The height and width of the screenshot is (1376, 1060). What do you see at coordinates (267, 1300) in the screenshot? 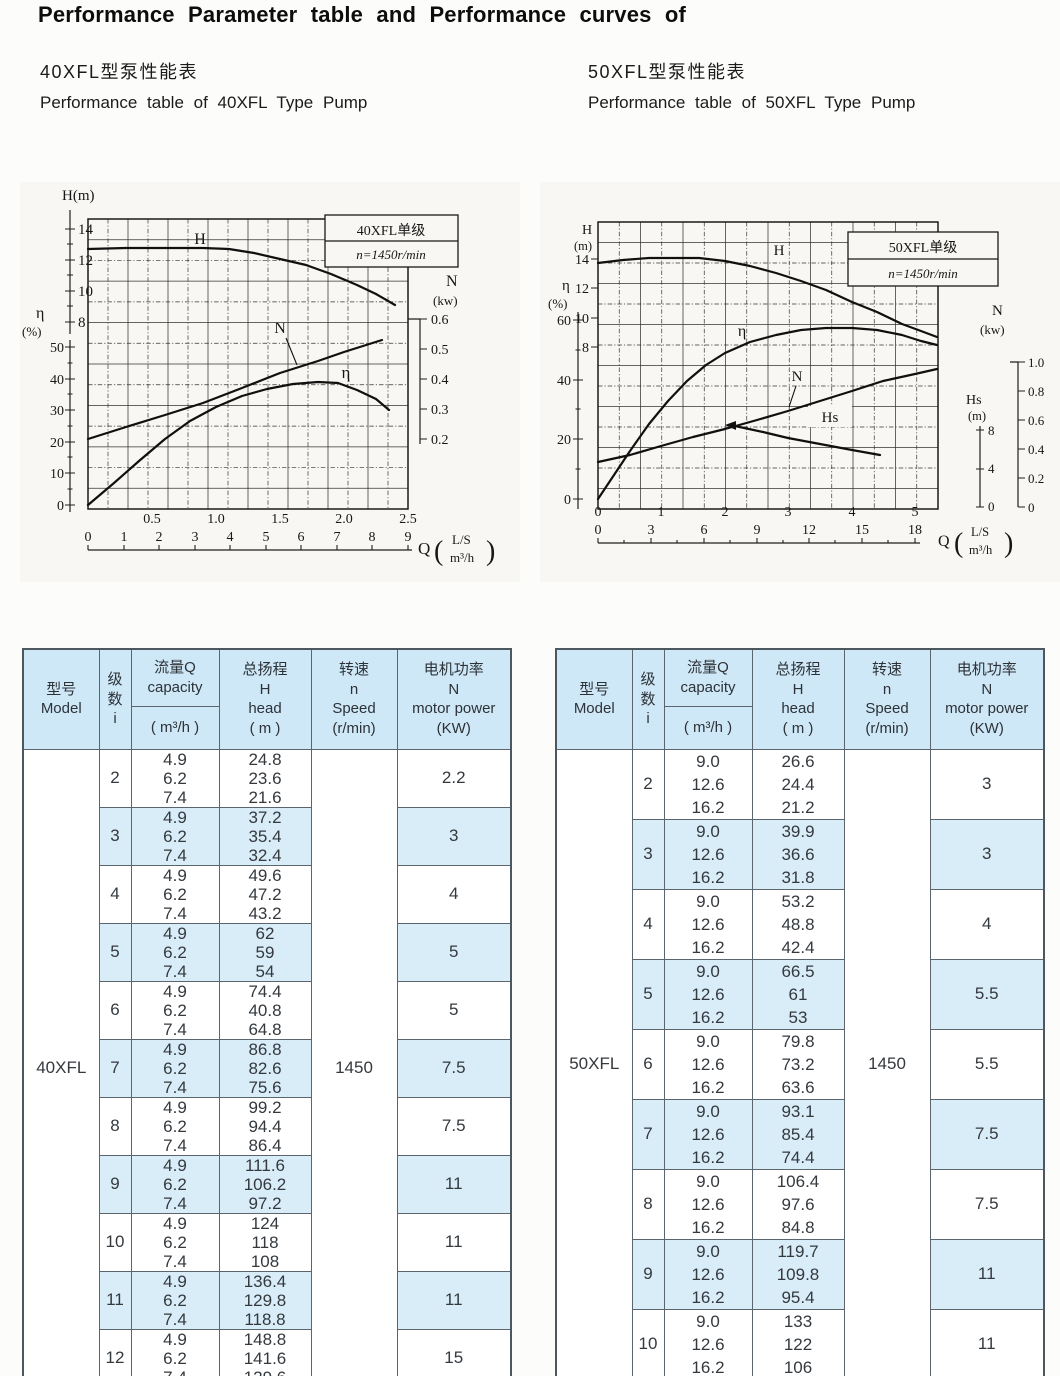
I see `table-row: 11 4.9 6.2 7.4 136.4 129.8 118.8 11` at bounding box center [267, 1300].